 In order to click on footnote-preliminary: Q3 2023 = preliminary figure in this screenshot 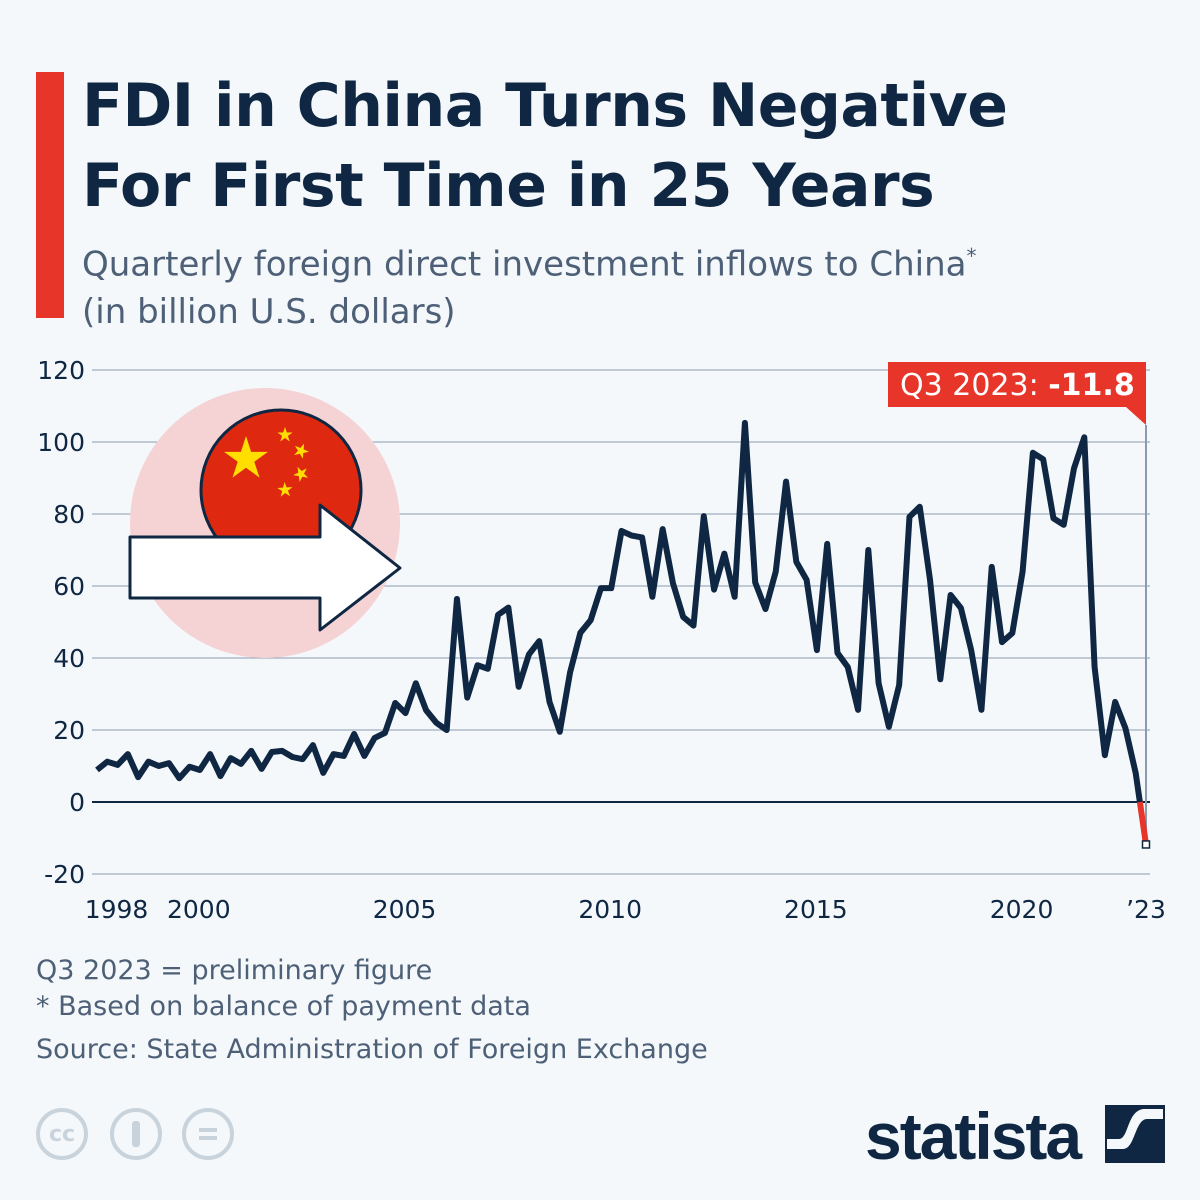, I will do `click(234, 970)`.